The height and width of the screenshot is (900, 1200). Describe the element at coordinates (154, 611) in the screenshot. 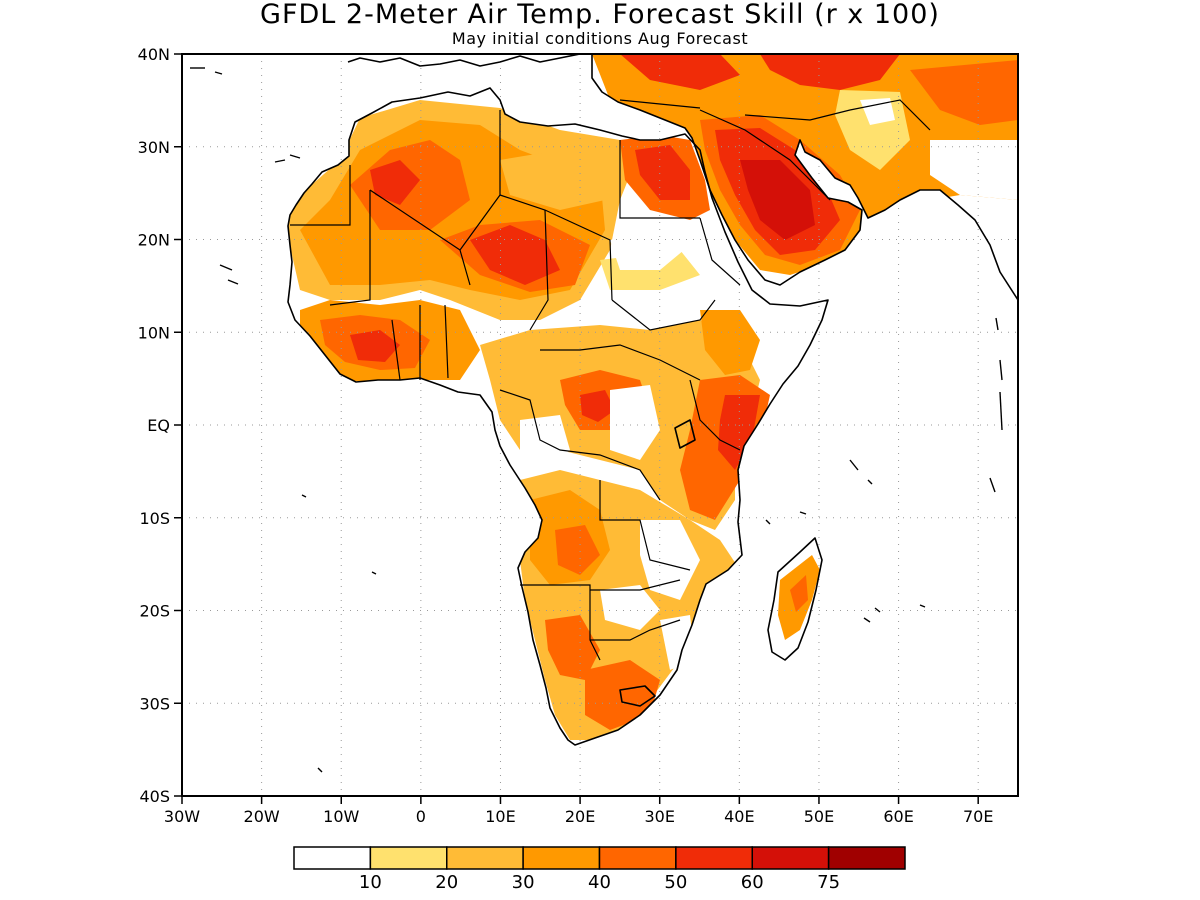

I see `lat-tick-label: 20S` at that location.